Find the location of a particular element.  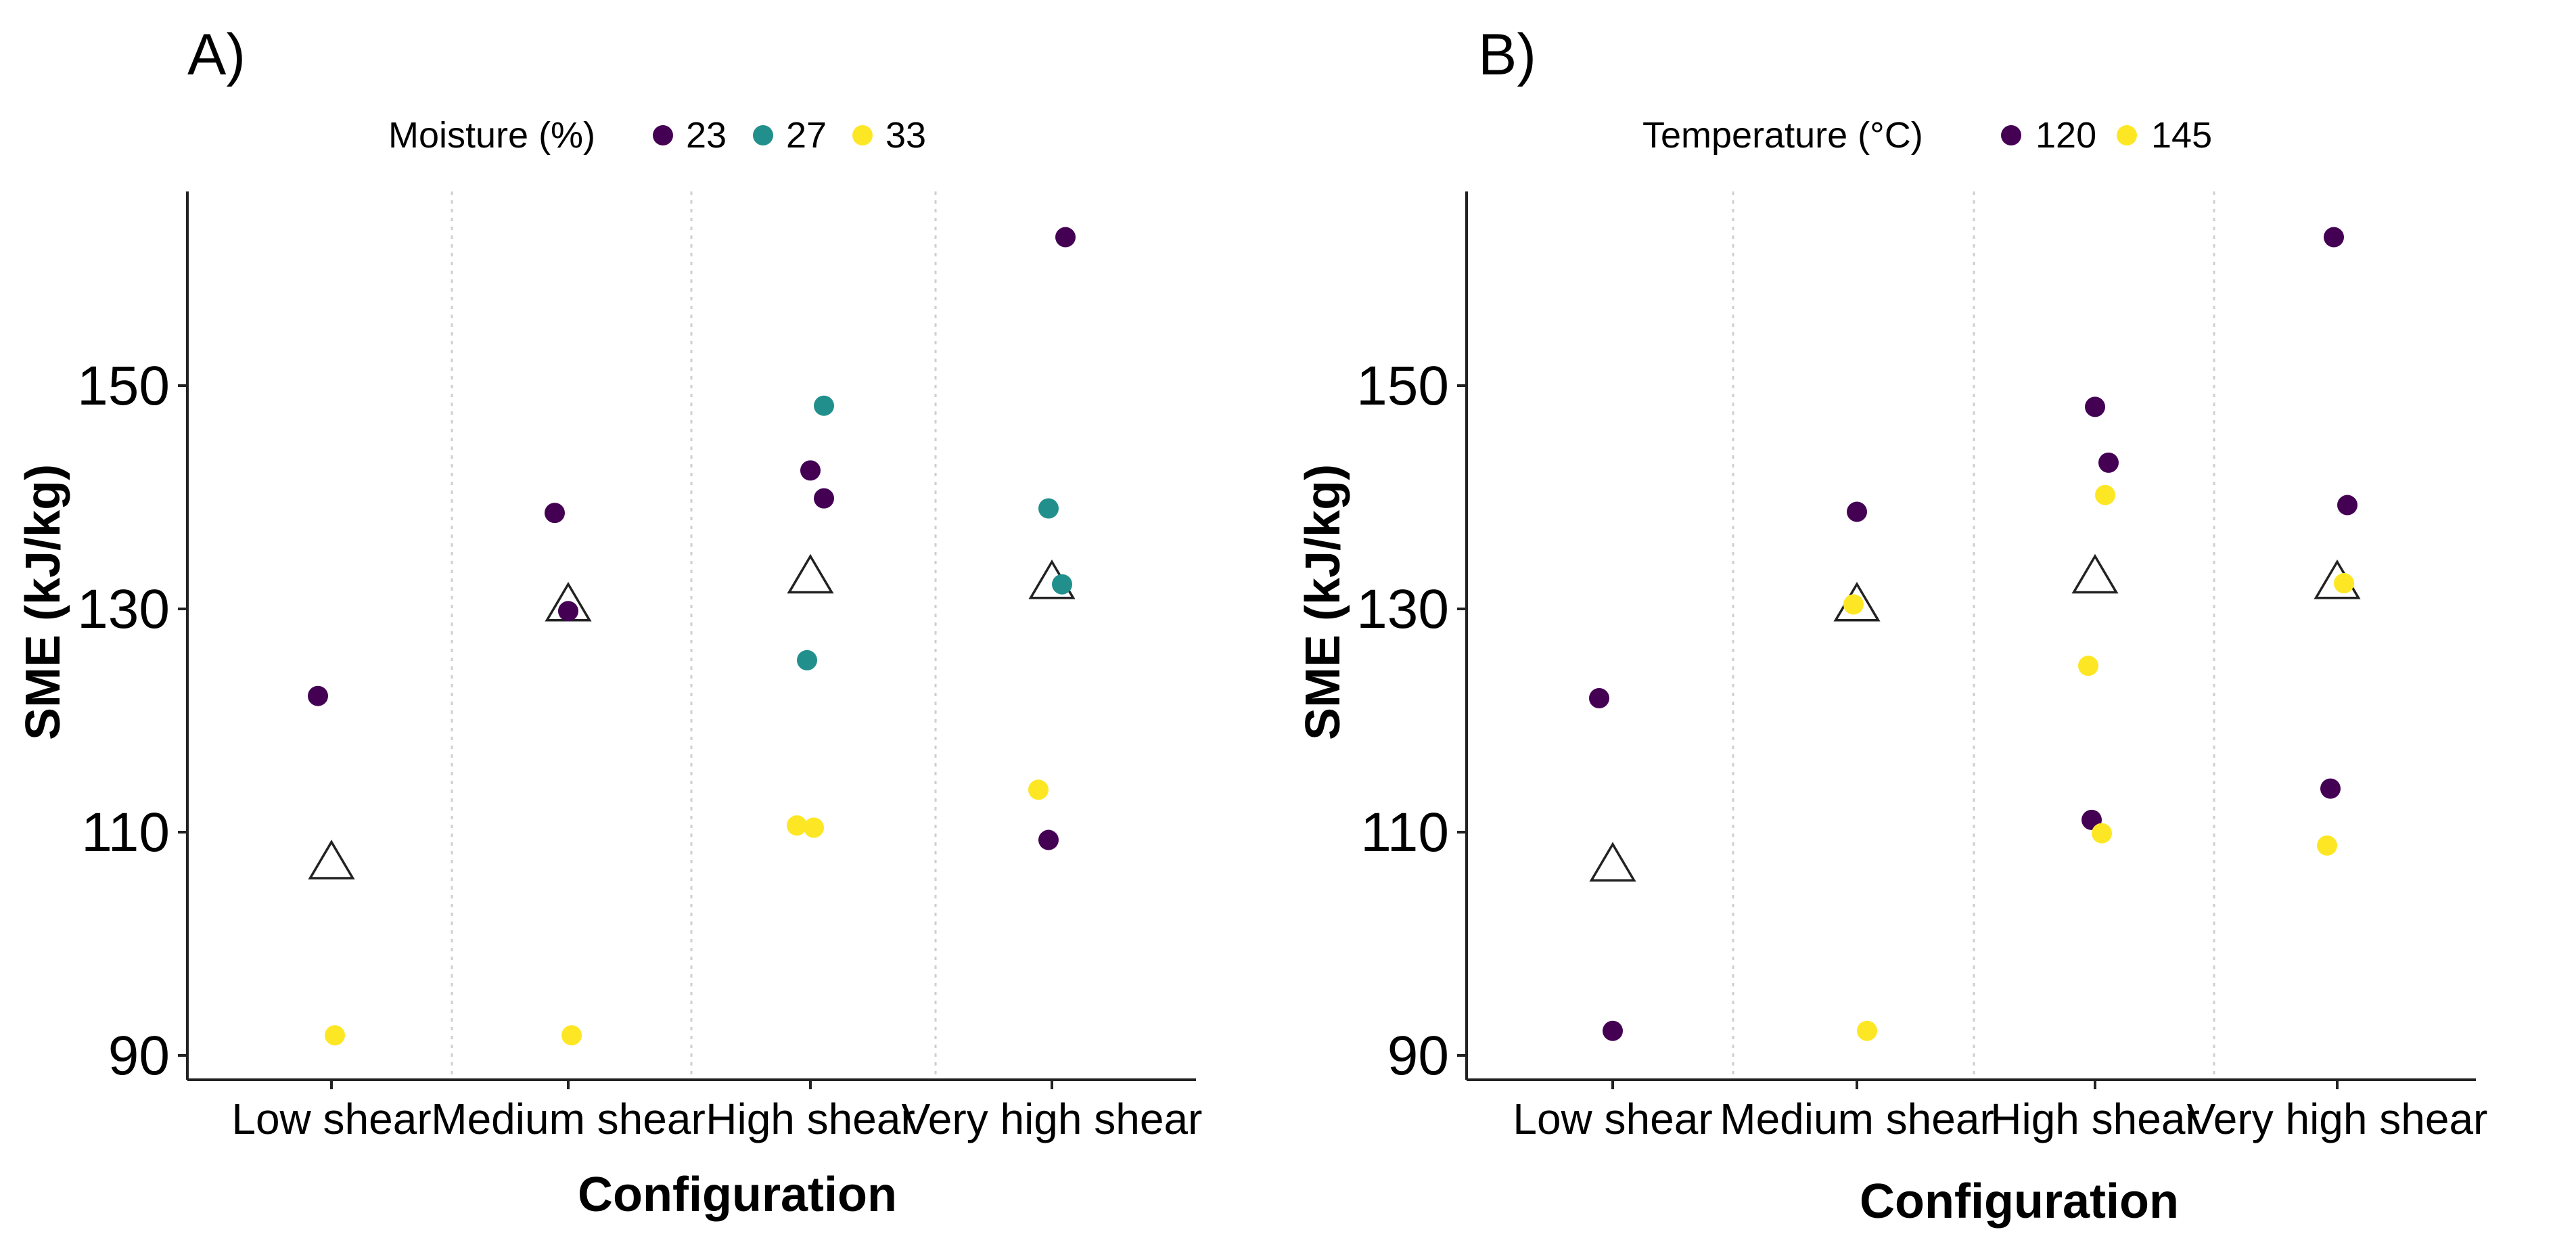

legend-label-120: 120 is located at coordinates (2066, 135).